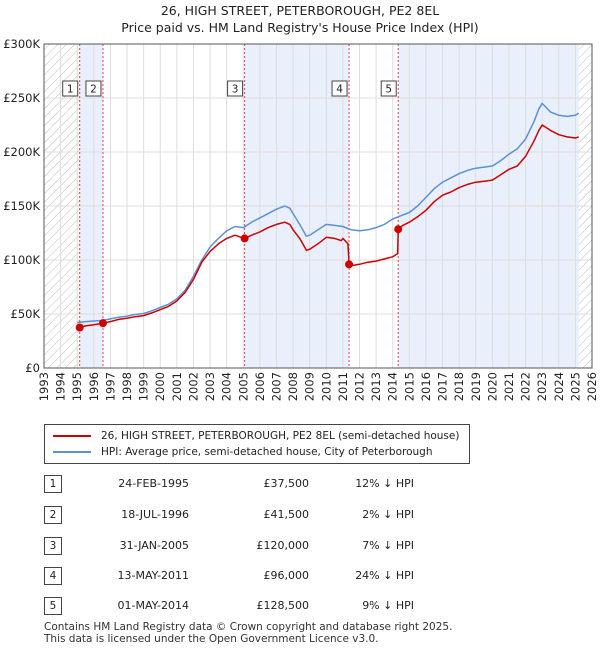  Describe the element at coordinates (110, 386) in the screenshot. I see `x-tick-label: 1997` at that location.